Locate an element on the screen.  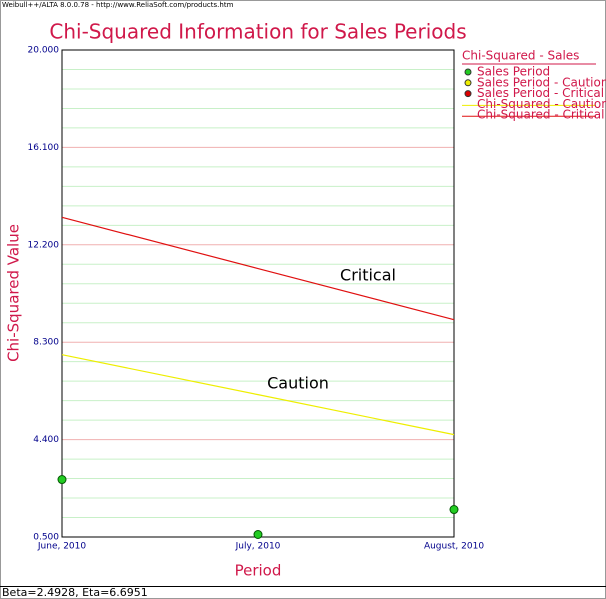
legend-label: Chi-Squared - Caution is located at coordinates (541, 104).